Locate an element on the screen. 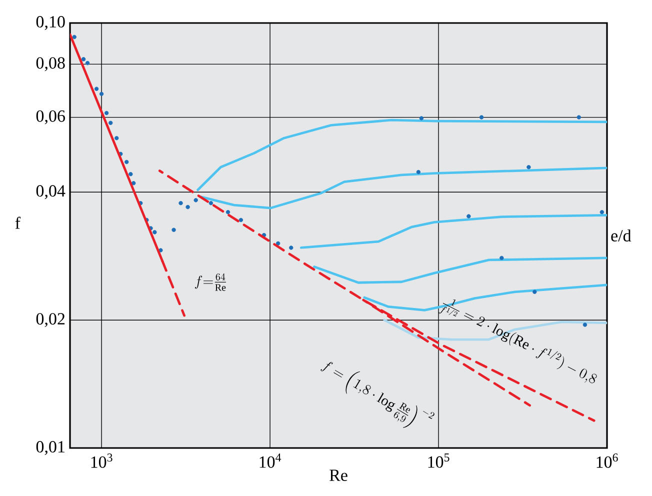 Image resolution: width=652 pixels, height=496 pixels. annotation: $f{=}\frac{64}{\mathrm{Re}}$ is located at coordinates (210, 282).